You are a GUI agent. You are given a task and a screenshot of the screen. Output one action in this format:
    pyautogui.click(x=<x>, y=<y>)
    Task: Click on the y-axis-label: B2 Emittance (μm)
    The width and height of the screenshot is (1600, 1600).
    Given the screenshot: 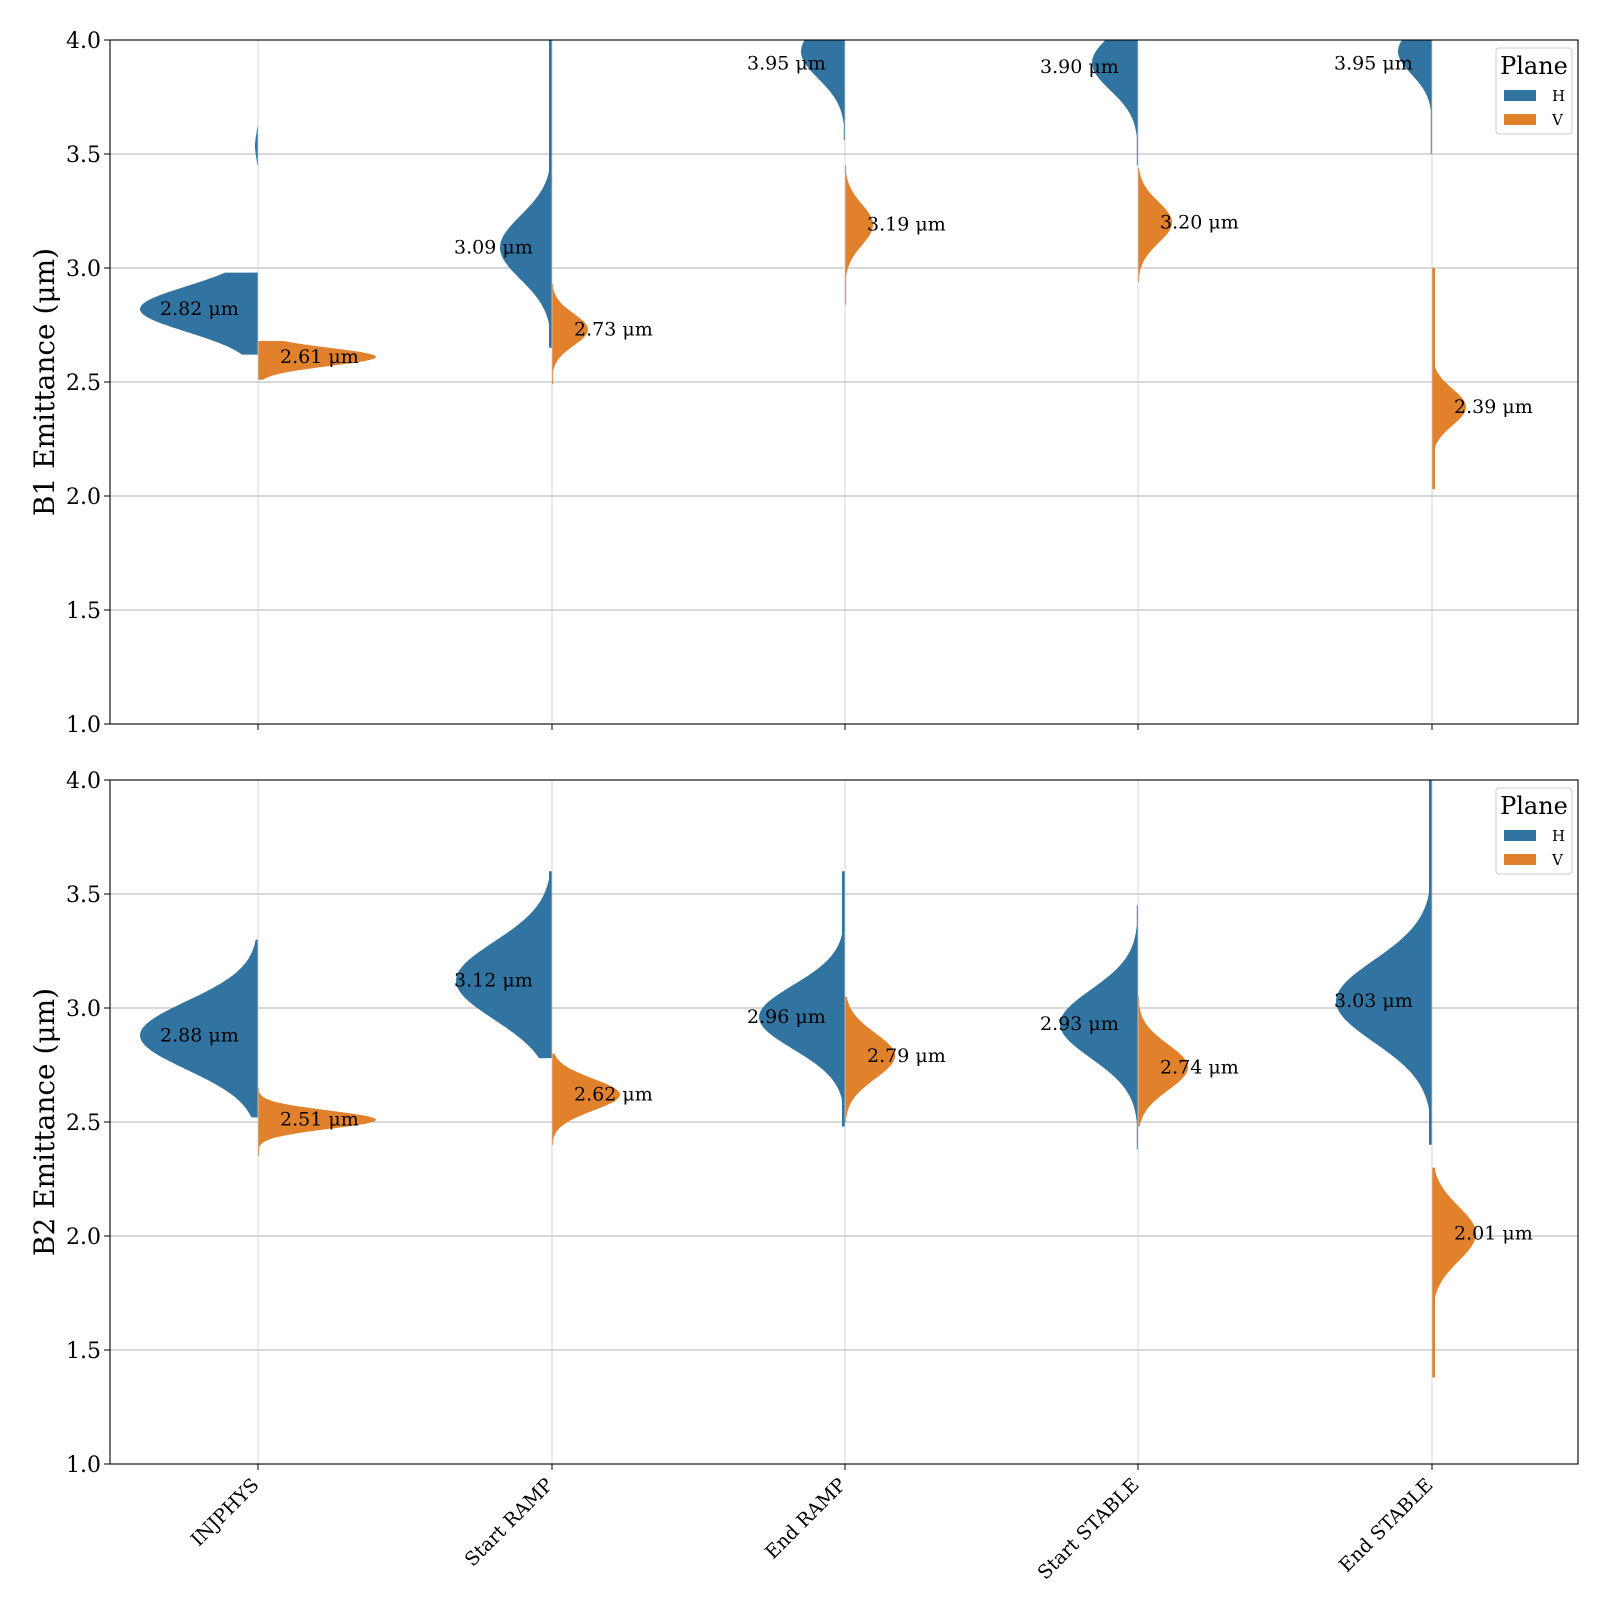 What is the action you would take?
    pyautogui.click(x=44, y=1122)
    